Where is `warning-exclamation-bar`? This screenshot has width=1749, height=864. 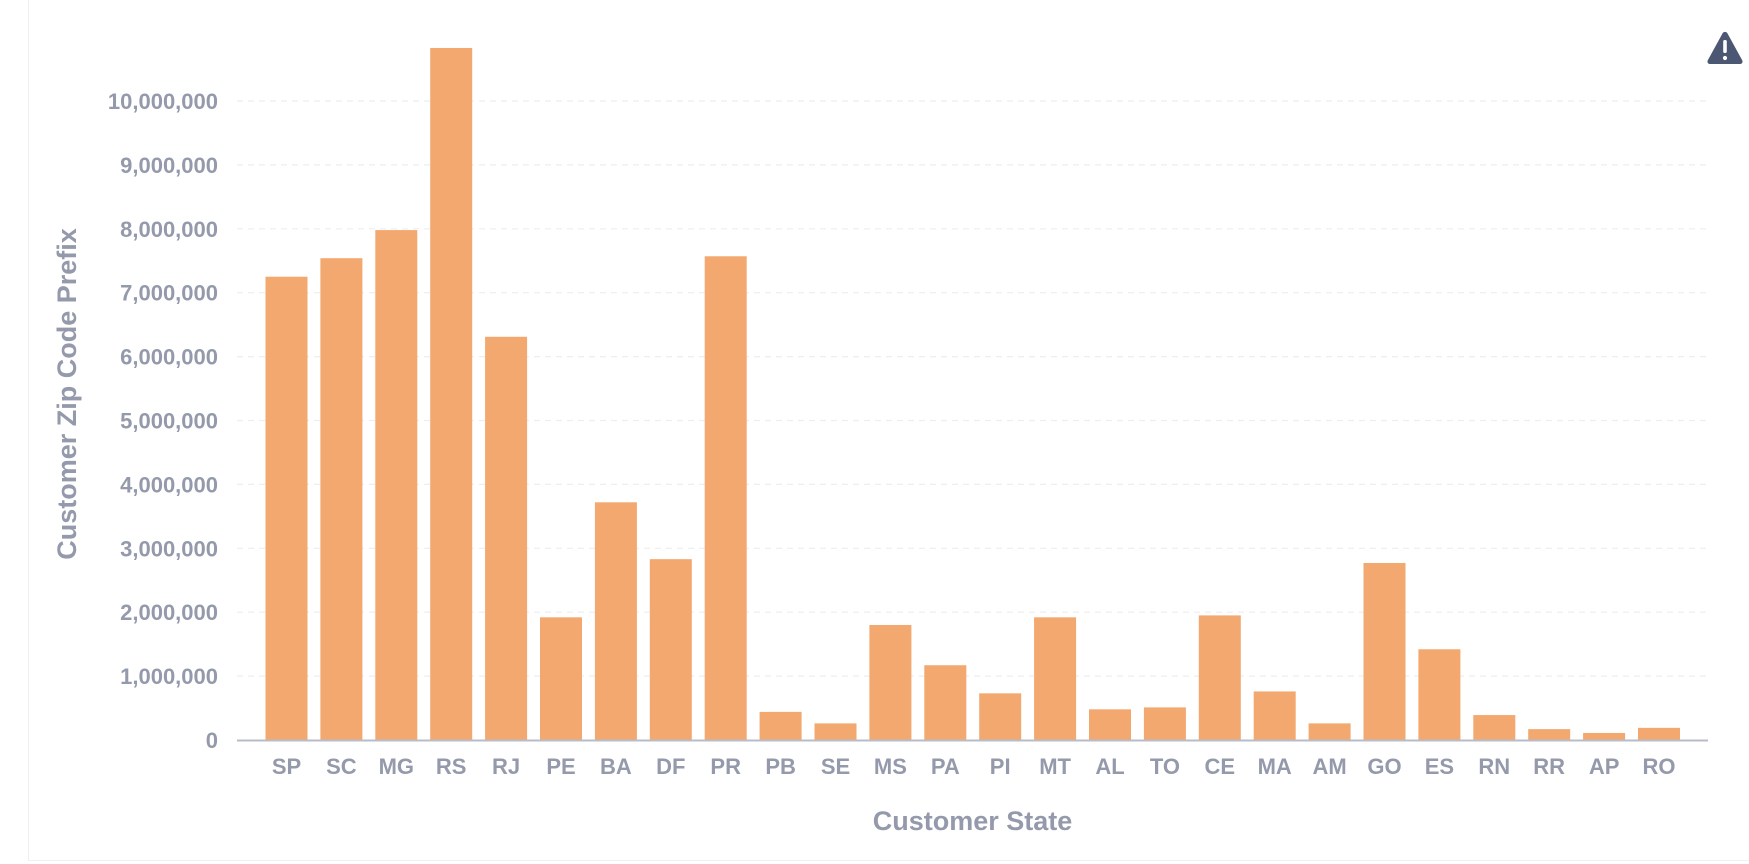
warning-exclamation-bar is located at coordinates (1725, 46).